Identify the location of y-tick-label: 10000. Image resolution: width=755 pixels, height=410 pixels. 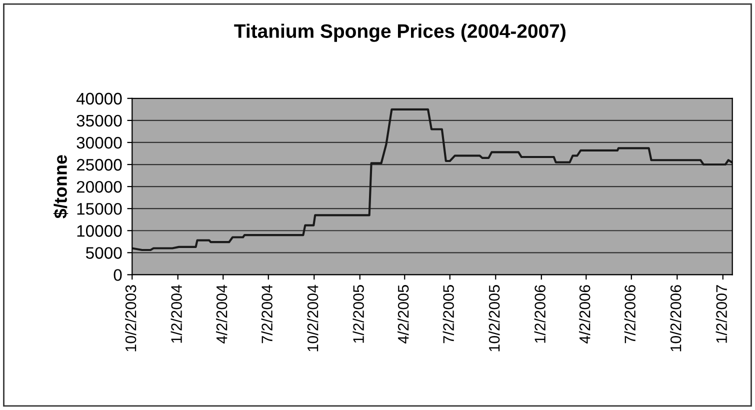
(99, 231).